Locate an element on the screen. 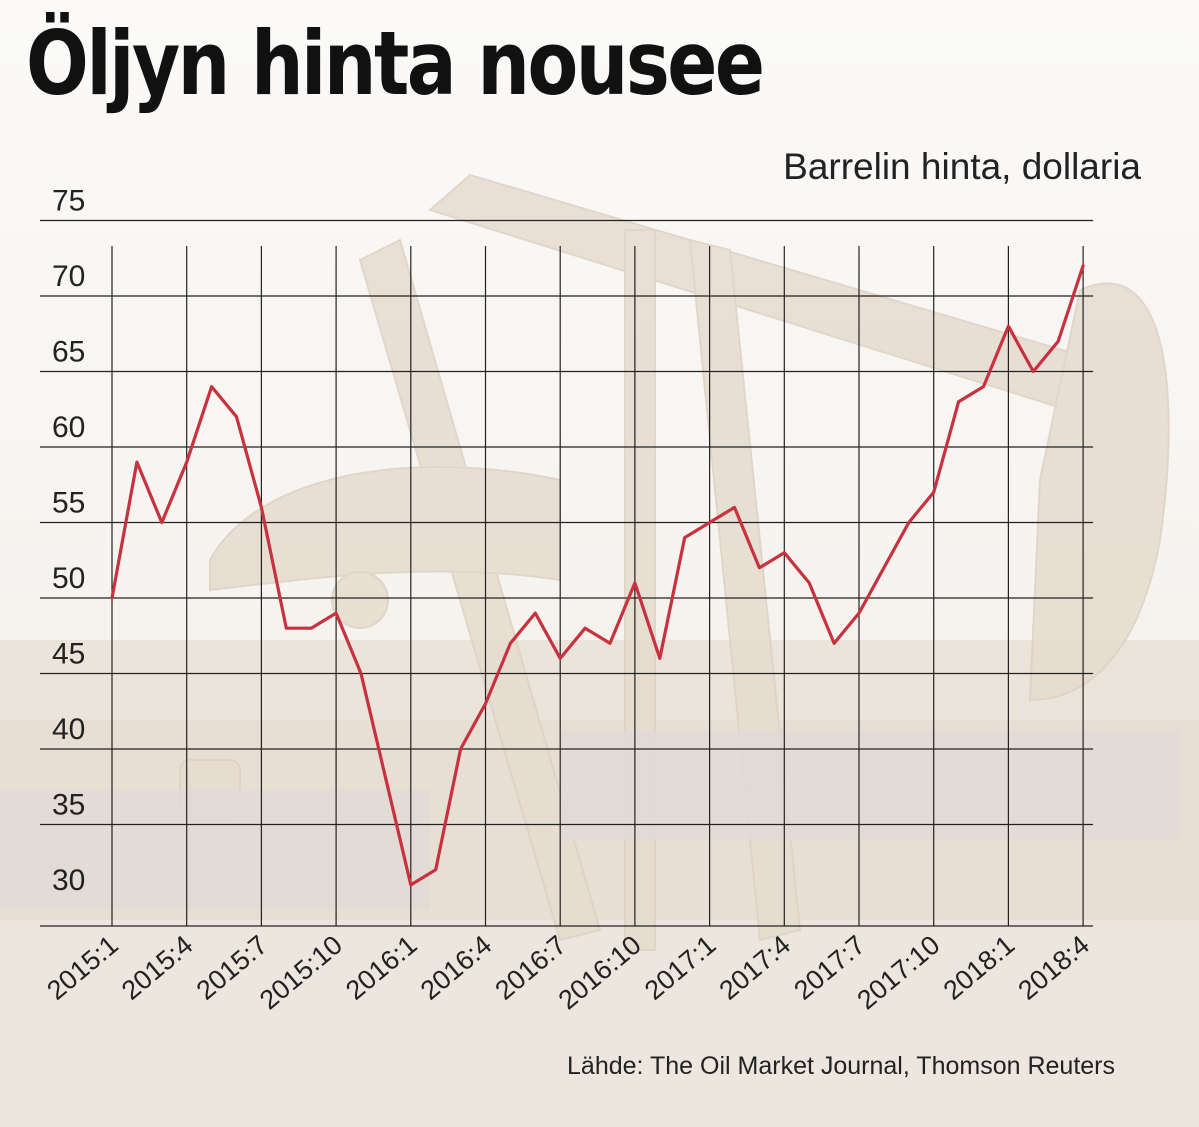  x-tick-label: 2016:10 is located at coordinates (600, 973).